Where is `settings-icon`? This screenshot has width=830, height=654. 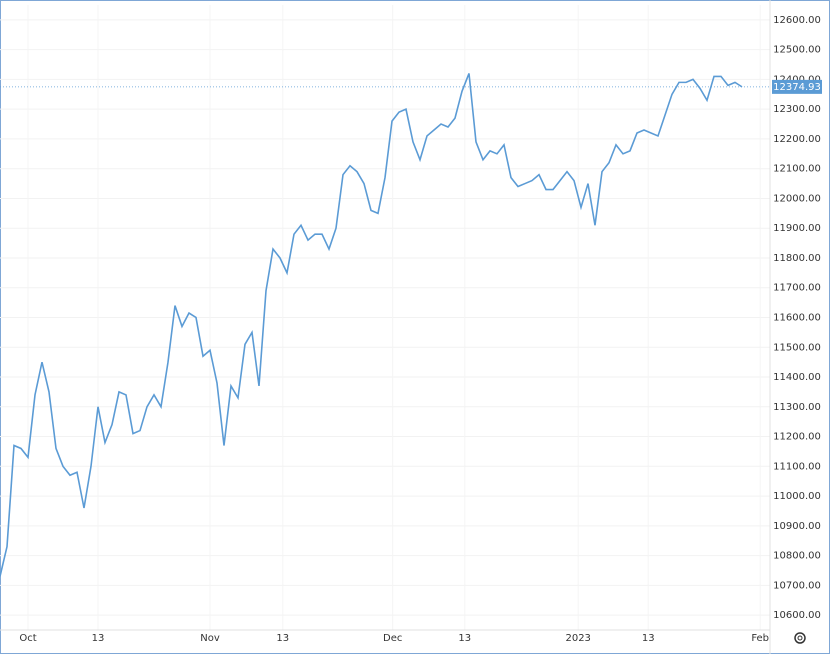 settings-icon is located at coordinates (800, 638).